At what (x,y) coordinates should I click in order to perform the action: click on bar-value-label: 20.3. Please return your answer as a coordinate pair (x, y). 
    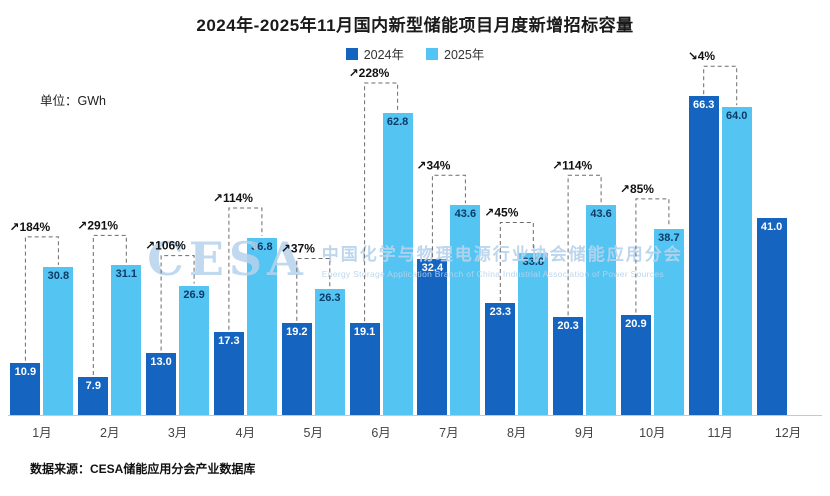
    Looking at the image, I should click on (568, 326).